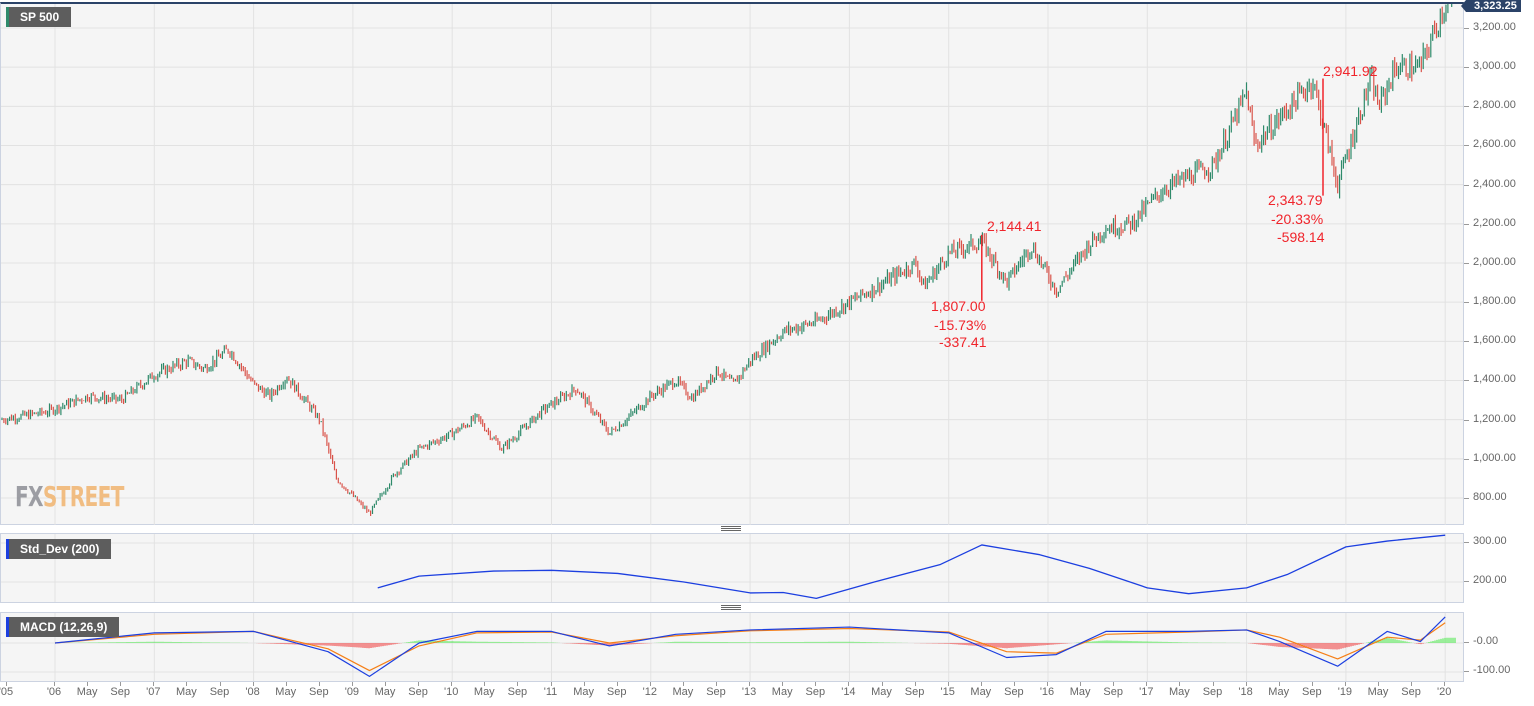 The width and height of the screenshot is (1534, 706). What do you see at coordinates (252, 692) in the screenshot?
I see `x-axis-label: '08` at bounding box center [252, 692].